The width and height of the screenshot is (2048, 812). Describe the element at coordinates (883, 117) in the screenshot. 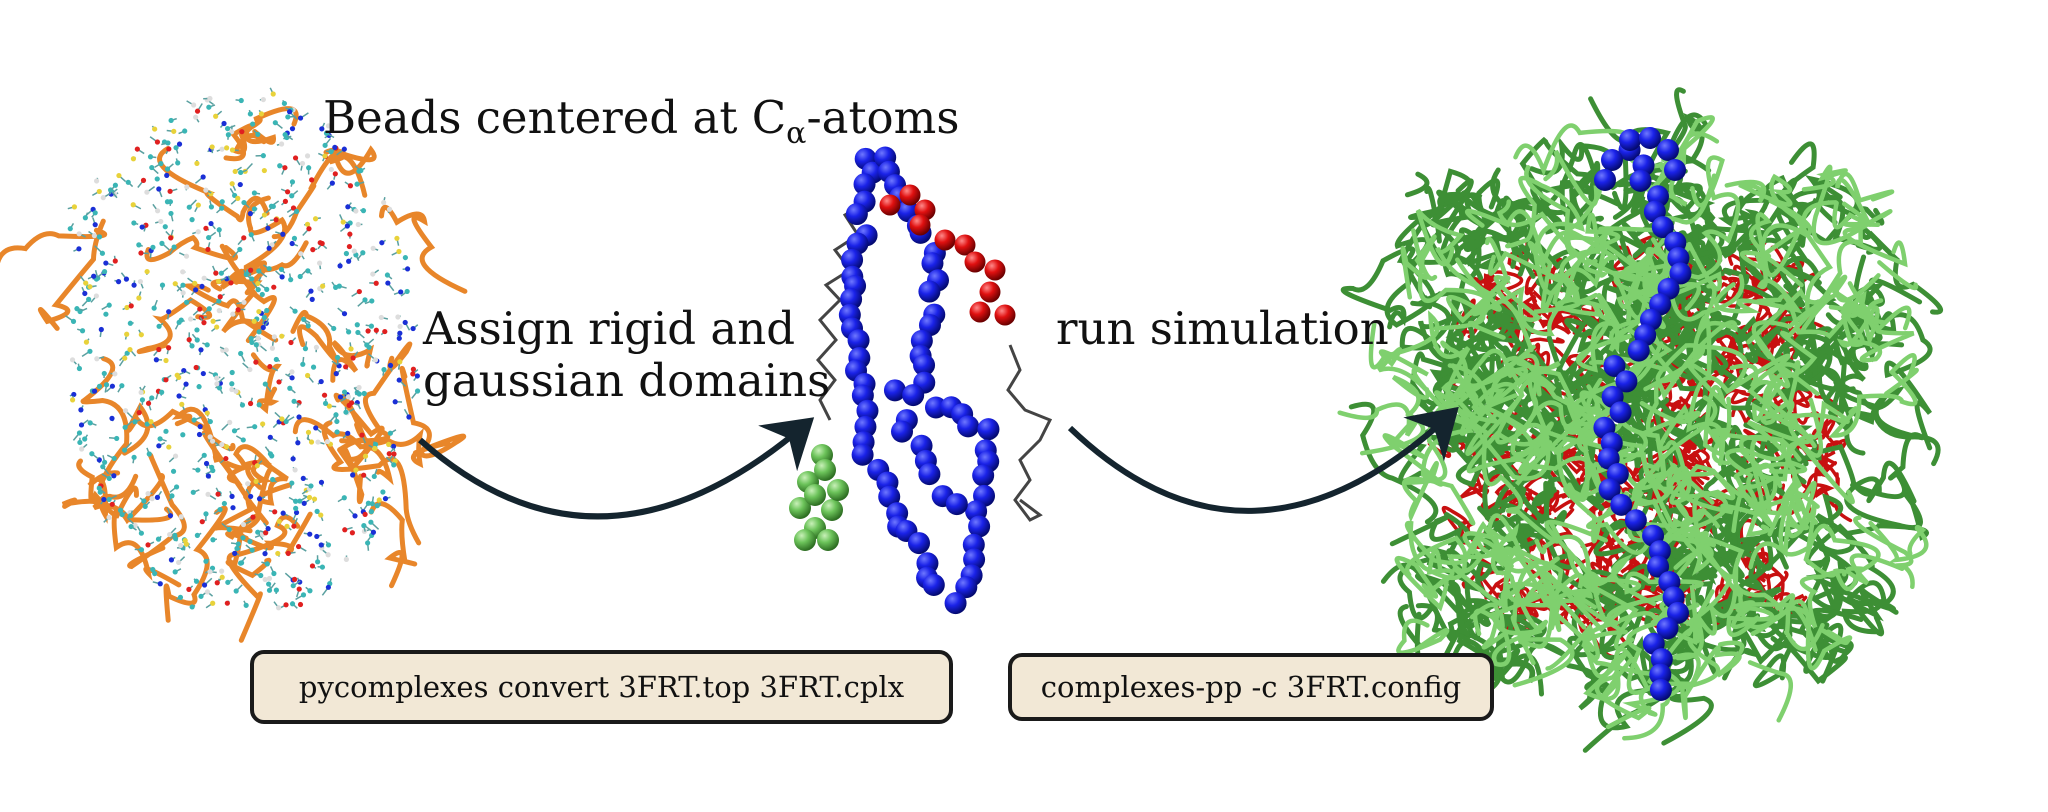

I see `beads-label-tail: -atoms` at that location.